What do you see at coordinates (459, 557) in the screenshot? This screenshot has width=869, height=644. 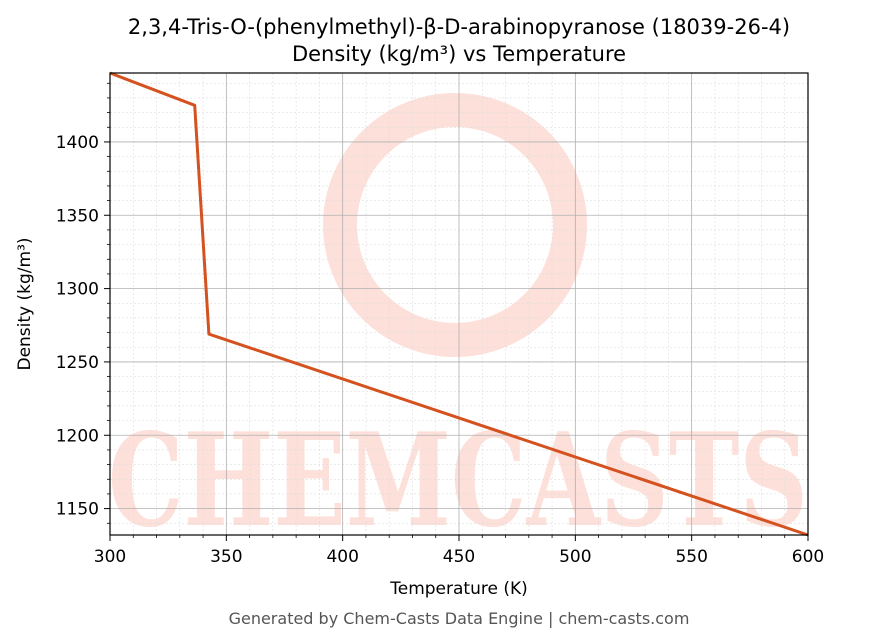 I see `x-tick-label: 450` at bounding box center [459, 557].